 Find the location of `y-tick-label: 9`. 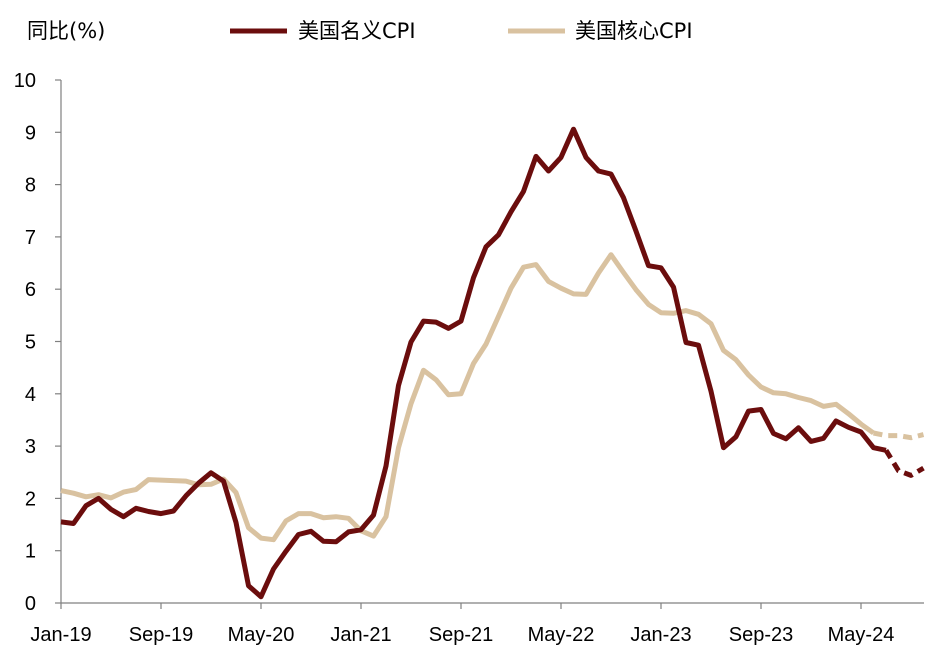

y-tick-label: 9 is located at coordinates (30, 133).